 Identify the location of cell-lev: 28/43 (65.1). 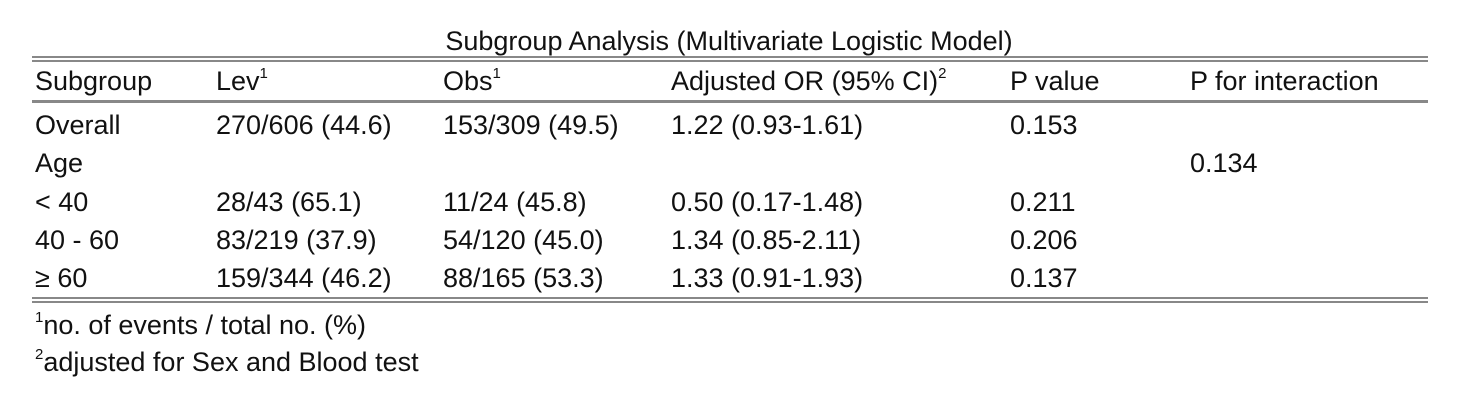
(289, 202).